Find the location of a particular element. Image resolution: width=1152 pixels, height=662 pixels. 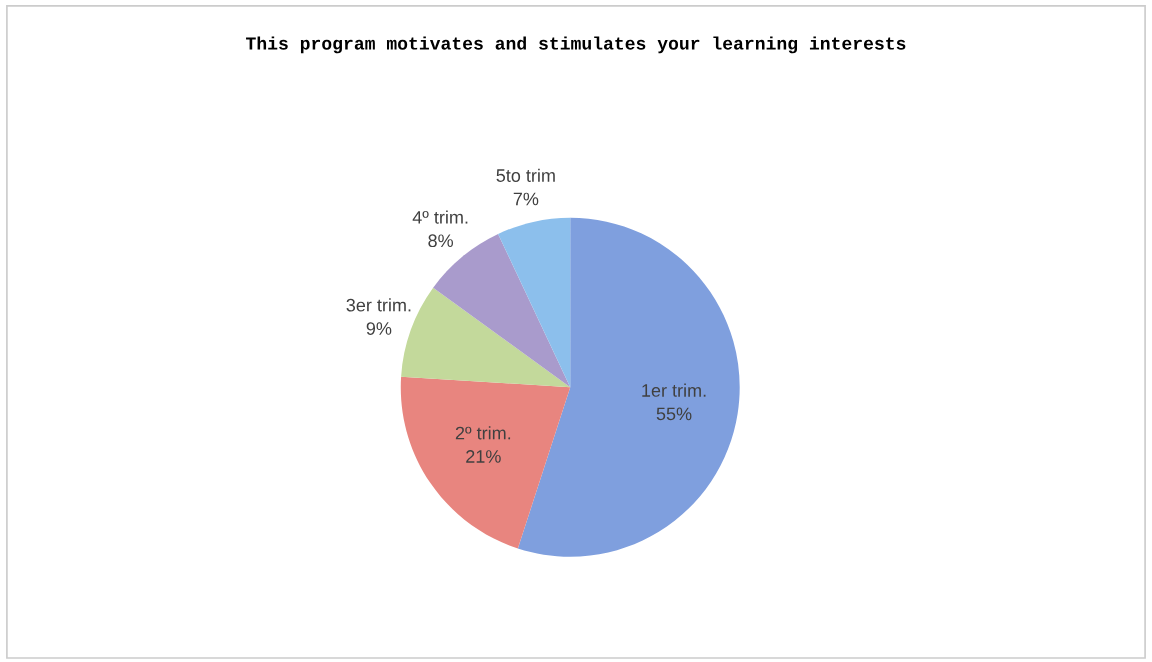

slice-label: 5to trim is located at coordinates (525, 175).